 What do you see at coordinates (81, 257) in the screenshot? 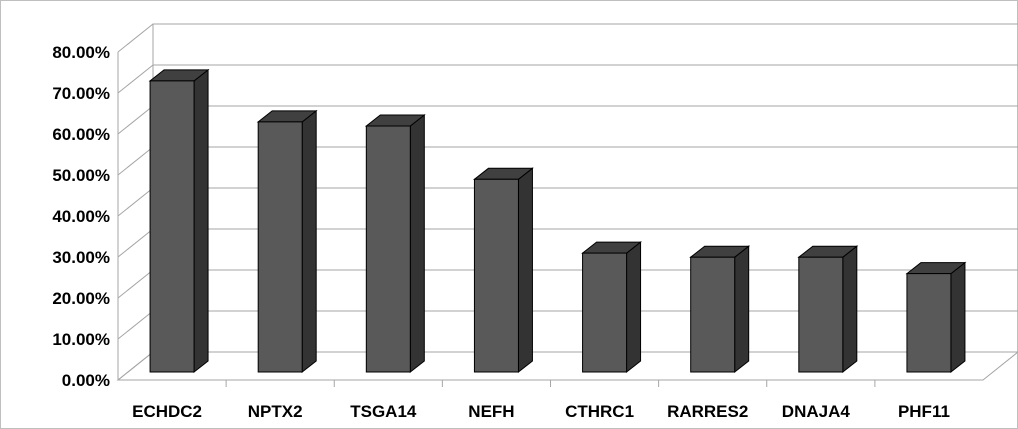
I see `y-tick-label: 30.00%` at bounding box center [81, 257].